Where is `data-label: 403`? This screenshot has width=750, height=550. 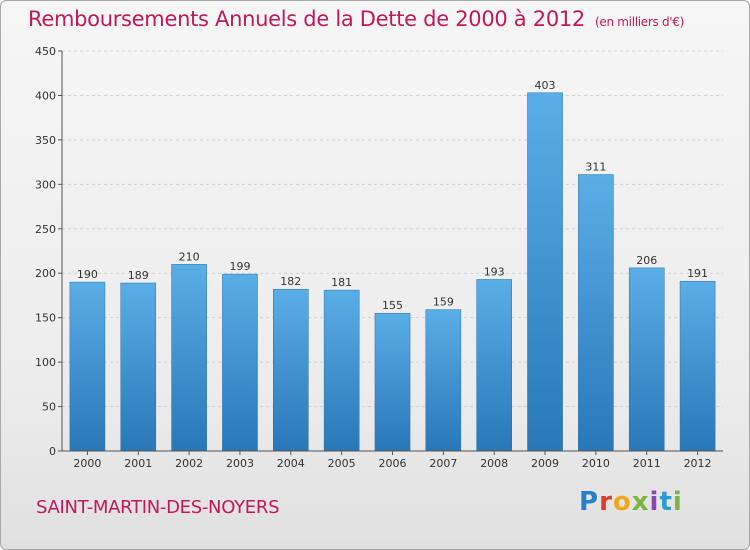 data-label: 403 is located at coordinates (545, 85).